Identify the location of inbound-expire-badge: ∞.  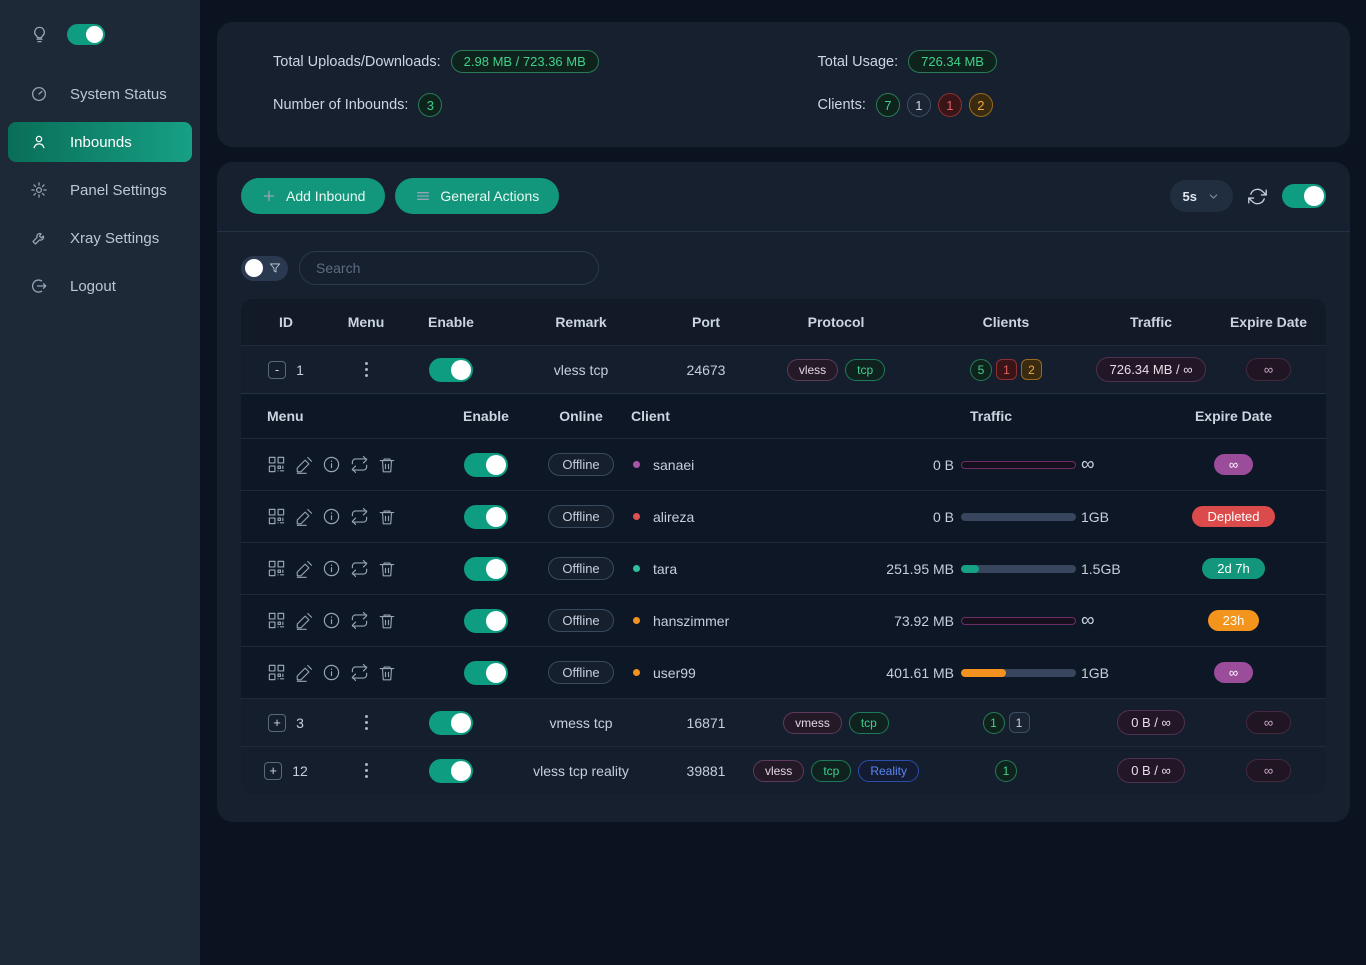
(1268, 369).